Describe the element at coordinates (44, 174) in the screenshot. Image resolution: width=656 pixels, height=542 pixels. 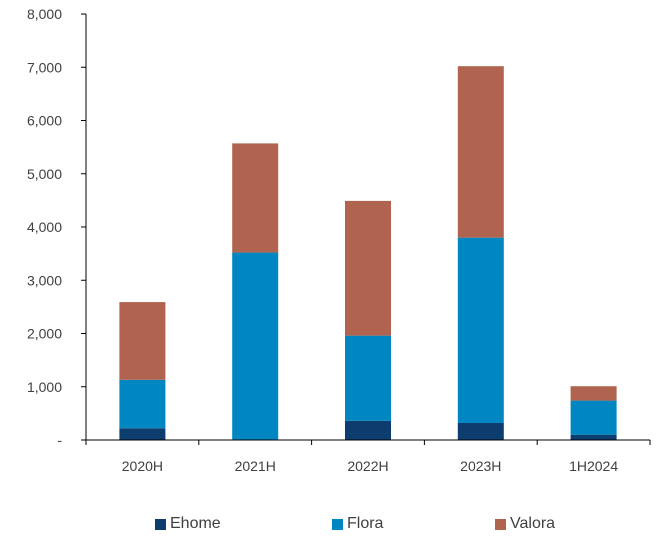
I see `y-tick-label: 5,000` at that location.